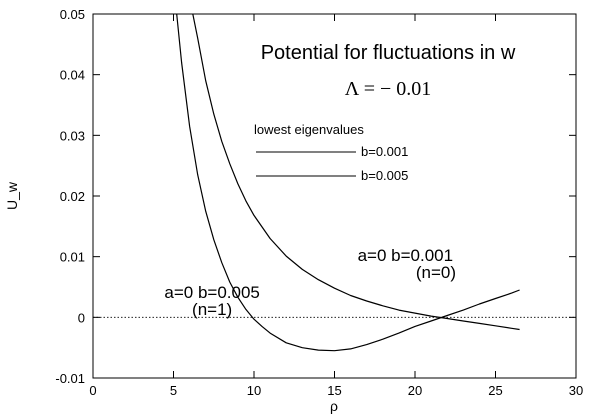 The image size is (590, 415). What do you see at coordinates (81, 317) in the screenshot?
I see `y-tick-label: 0` at bounding box center [81, 317].